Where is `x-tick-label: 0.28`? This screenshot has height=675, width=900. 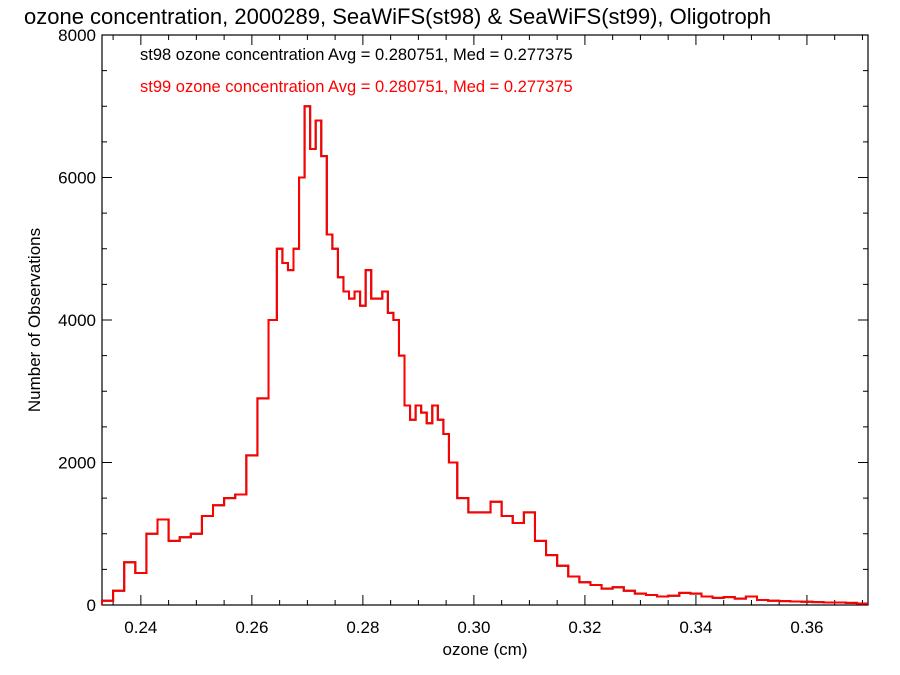
x-tick-label: 0.28 is located at coordinates (362, 627).